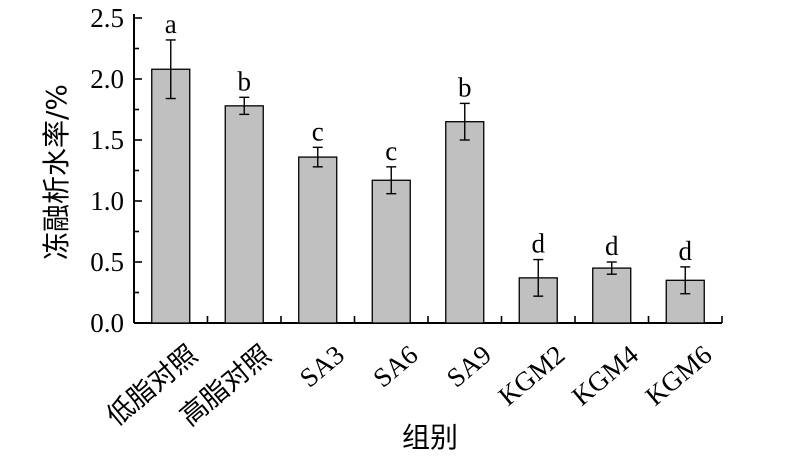 The image size is (794, 464). Describe the element at coordinates (469, 366) in the screenshot. I see `x-tick-label: SA9` at that location.